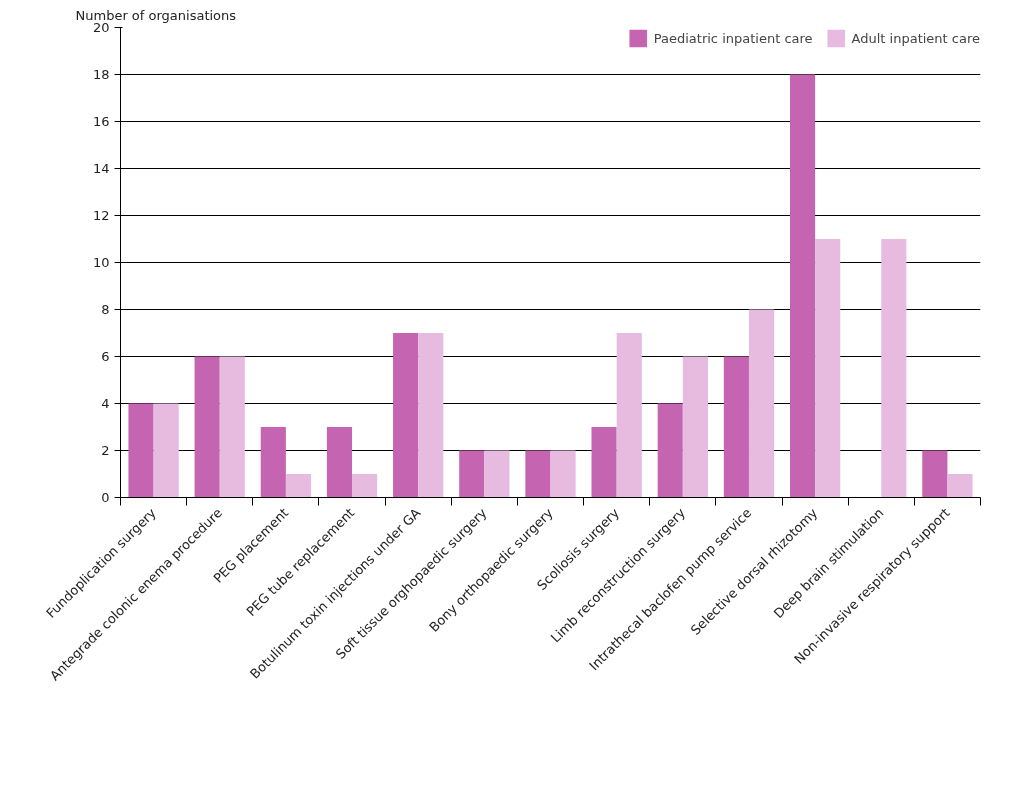 Image resolution: width=1032 pixels, height=787 pixels. Describe the element at coordinates (105, 356) in the screenshot. I see `y-tick-label: 6` at that location.